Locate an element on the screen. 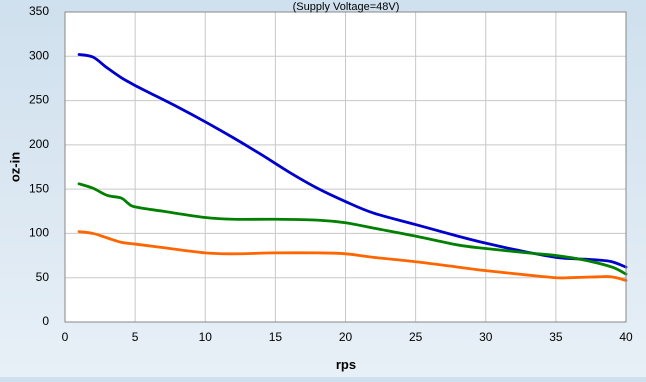 The width and height of the screenshot is (646, 382). x-tick-labels: 0 5 10 15 20 25 30 35 40 is located at coordinates (347, 337).